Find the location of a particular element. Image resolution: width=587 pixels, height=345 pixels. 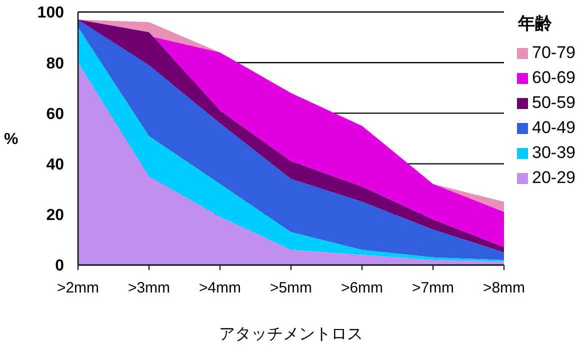

x-tick-label: >6mm is located at coordinates (362, 288).